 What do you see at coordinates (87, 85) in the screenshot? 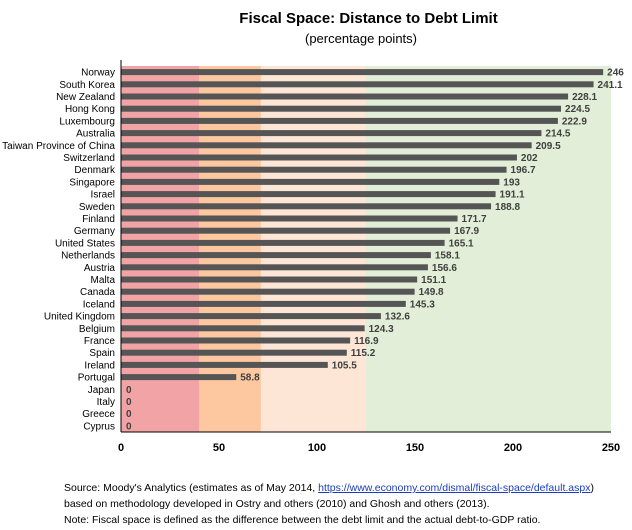
I see `category-label: South Korea` at bounding box center [87, 85].